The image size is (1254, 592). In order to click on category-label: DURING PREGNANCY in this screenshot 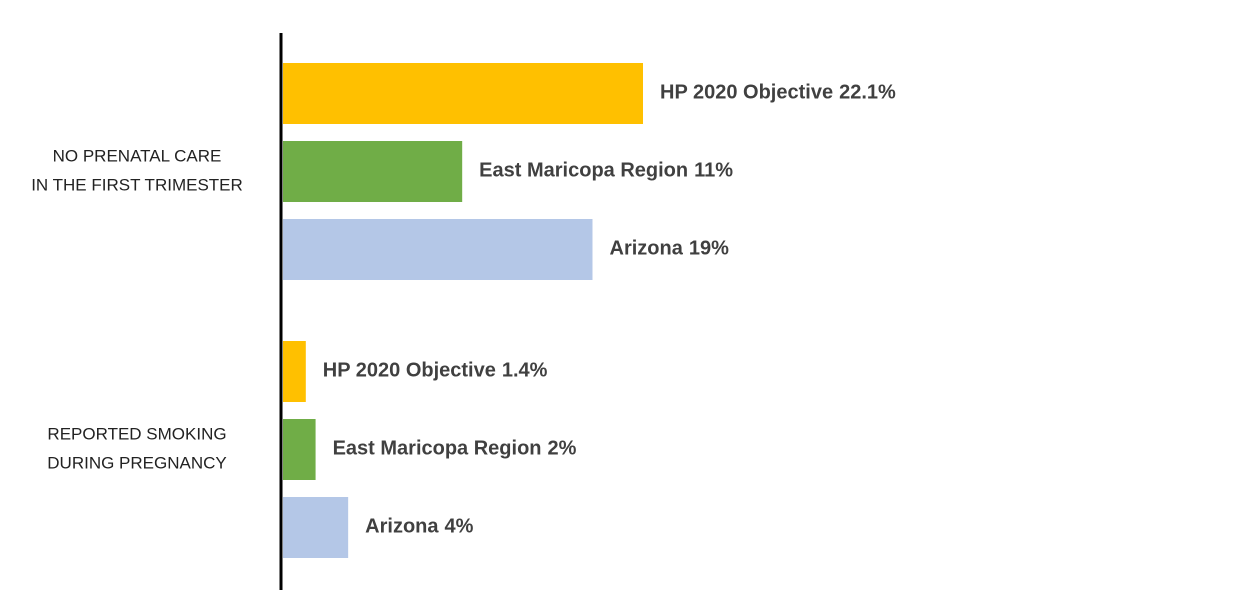, I will do `click(136, 462)`.